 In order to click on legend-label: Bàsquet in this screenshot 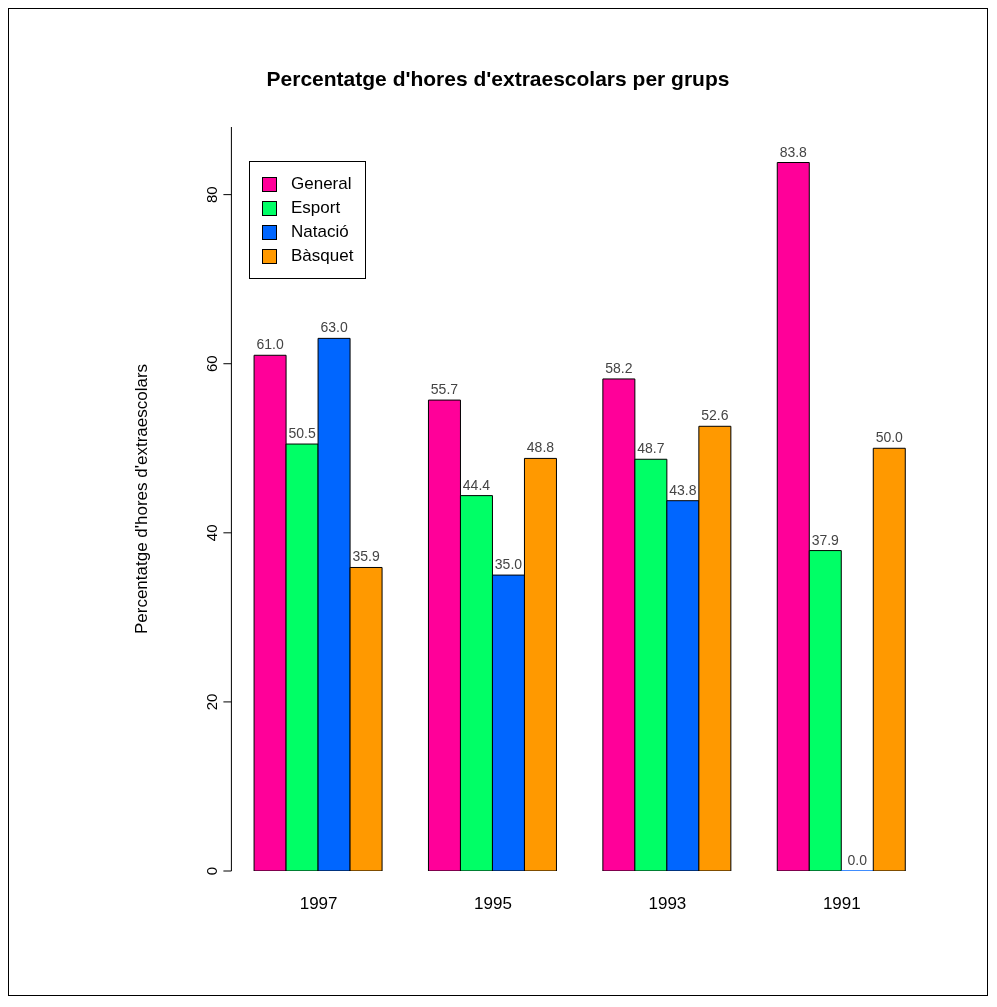, I will do `click(322, 256)`.